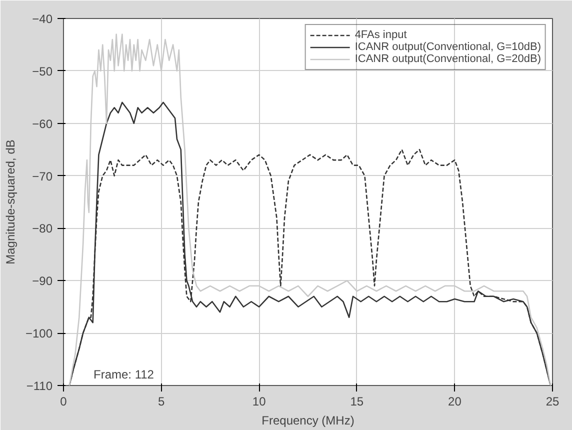 The image size is (572, 430). What do you see at coordinates (42, 229) in the screenshot?
I see `y-tick-label: −80` at bounding box center [42, 229].